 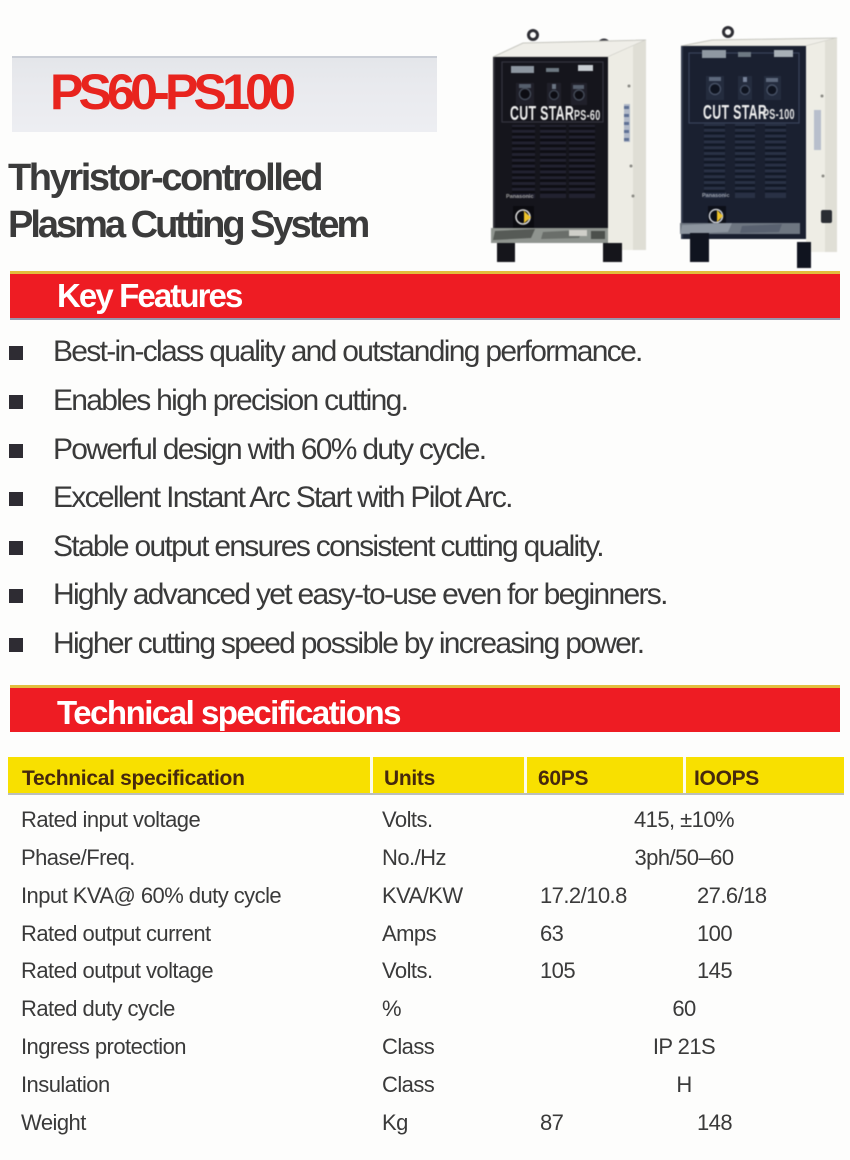 What do you see at coordinates (779, 114) in the screenshot?
I see `svg-text: PS-100` at bounding box center [779, 114].